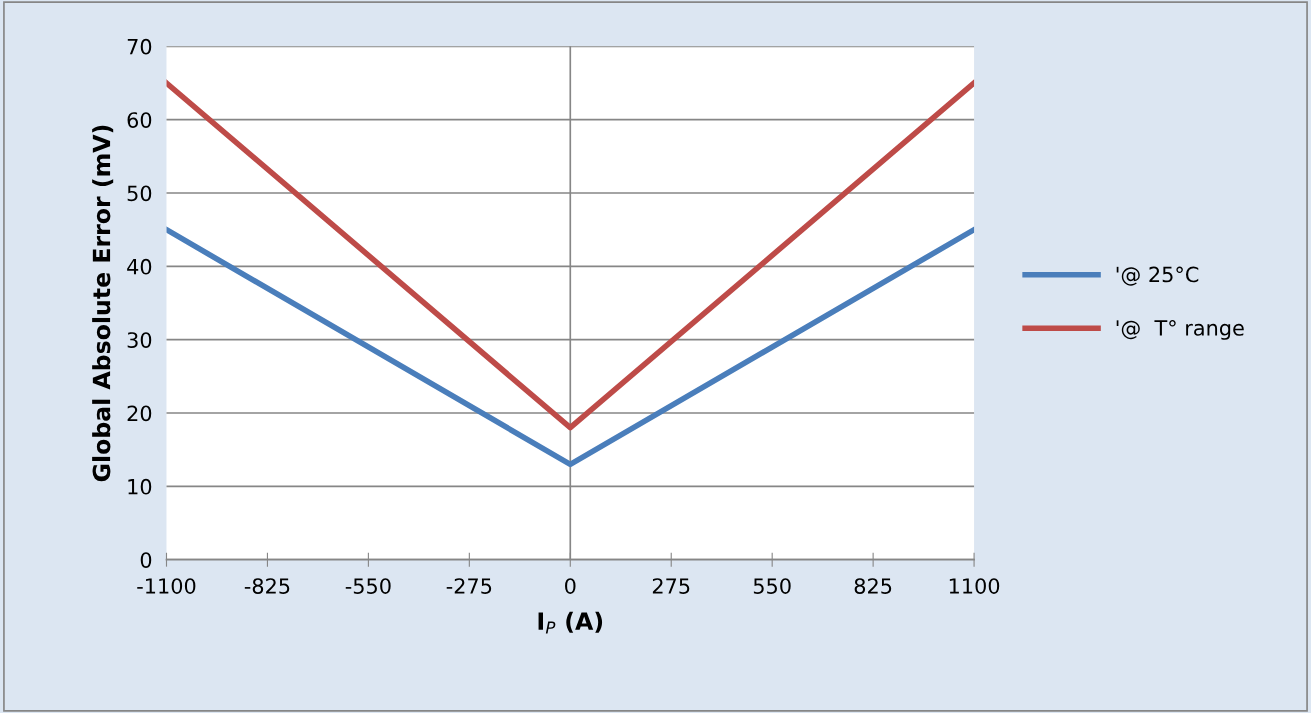 The width and height of the screenshot is (1311, 713). Describe the element at coordinates (166, 586) in the screenshot. I see `x-tick-label: -1100` at that location.